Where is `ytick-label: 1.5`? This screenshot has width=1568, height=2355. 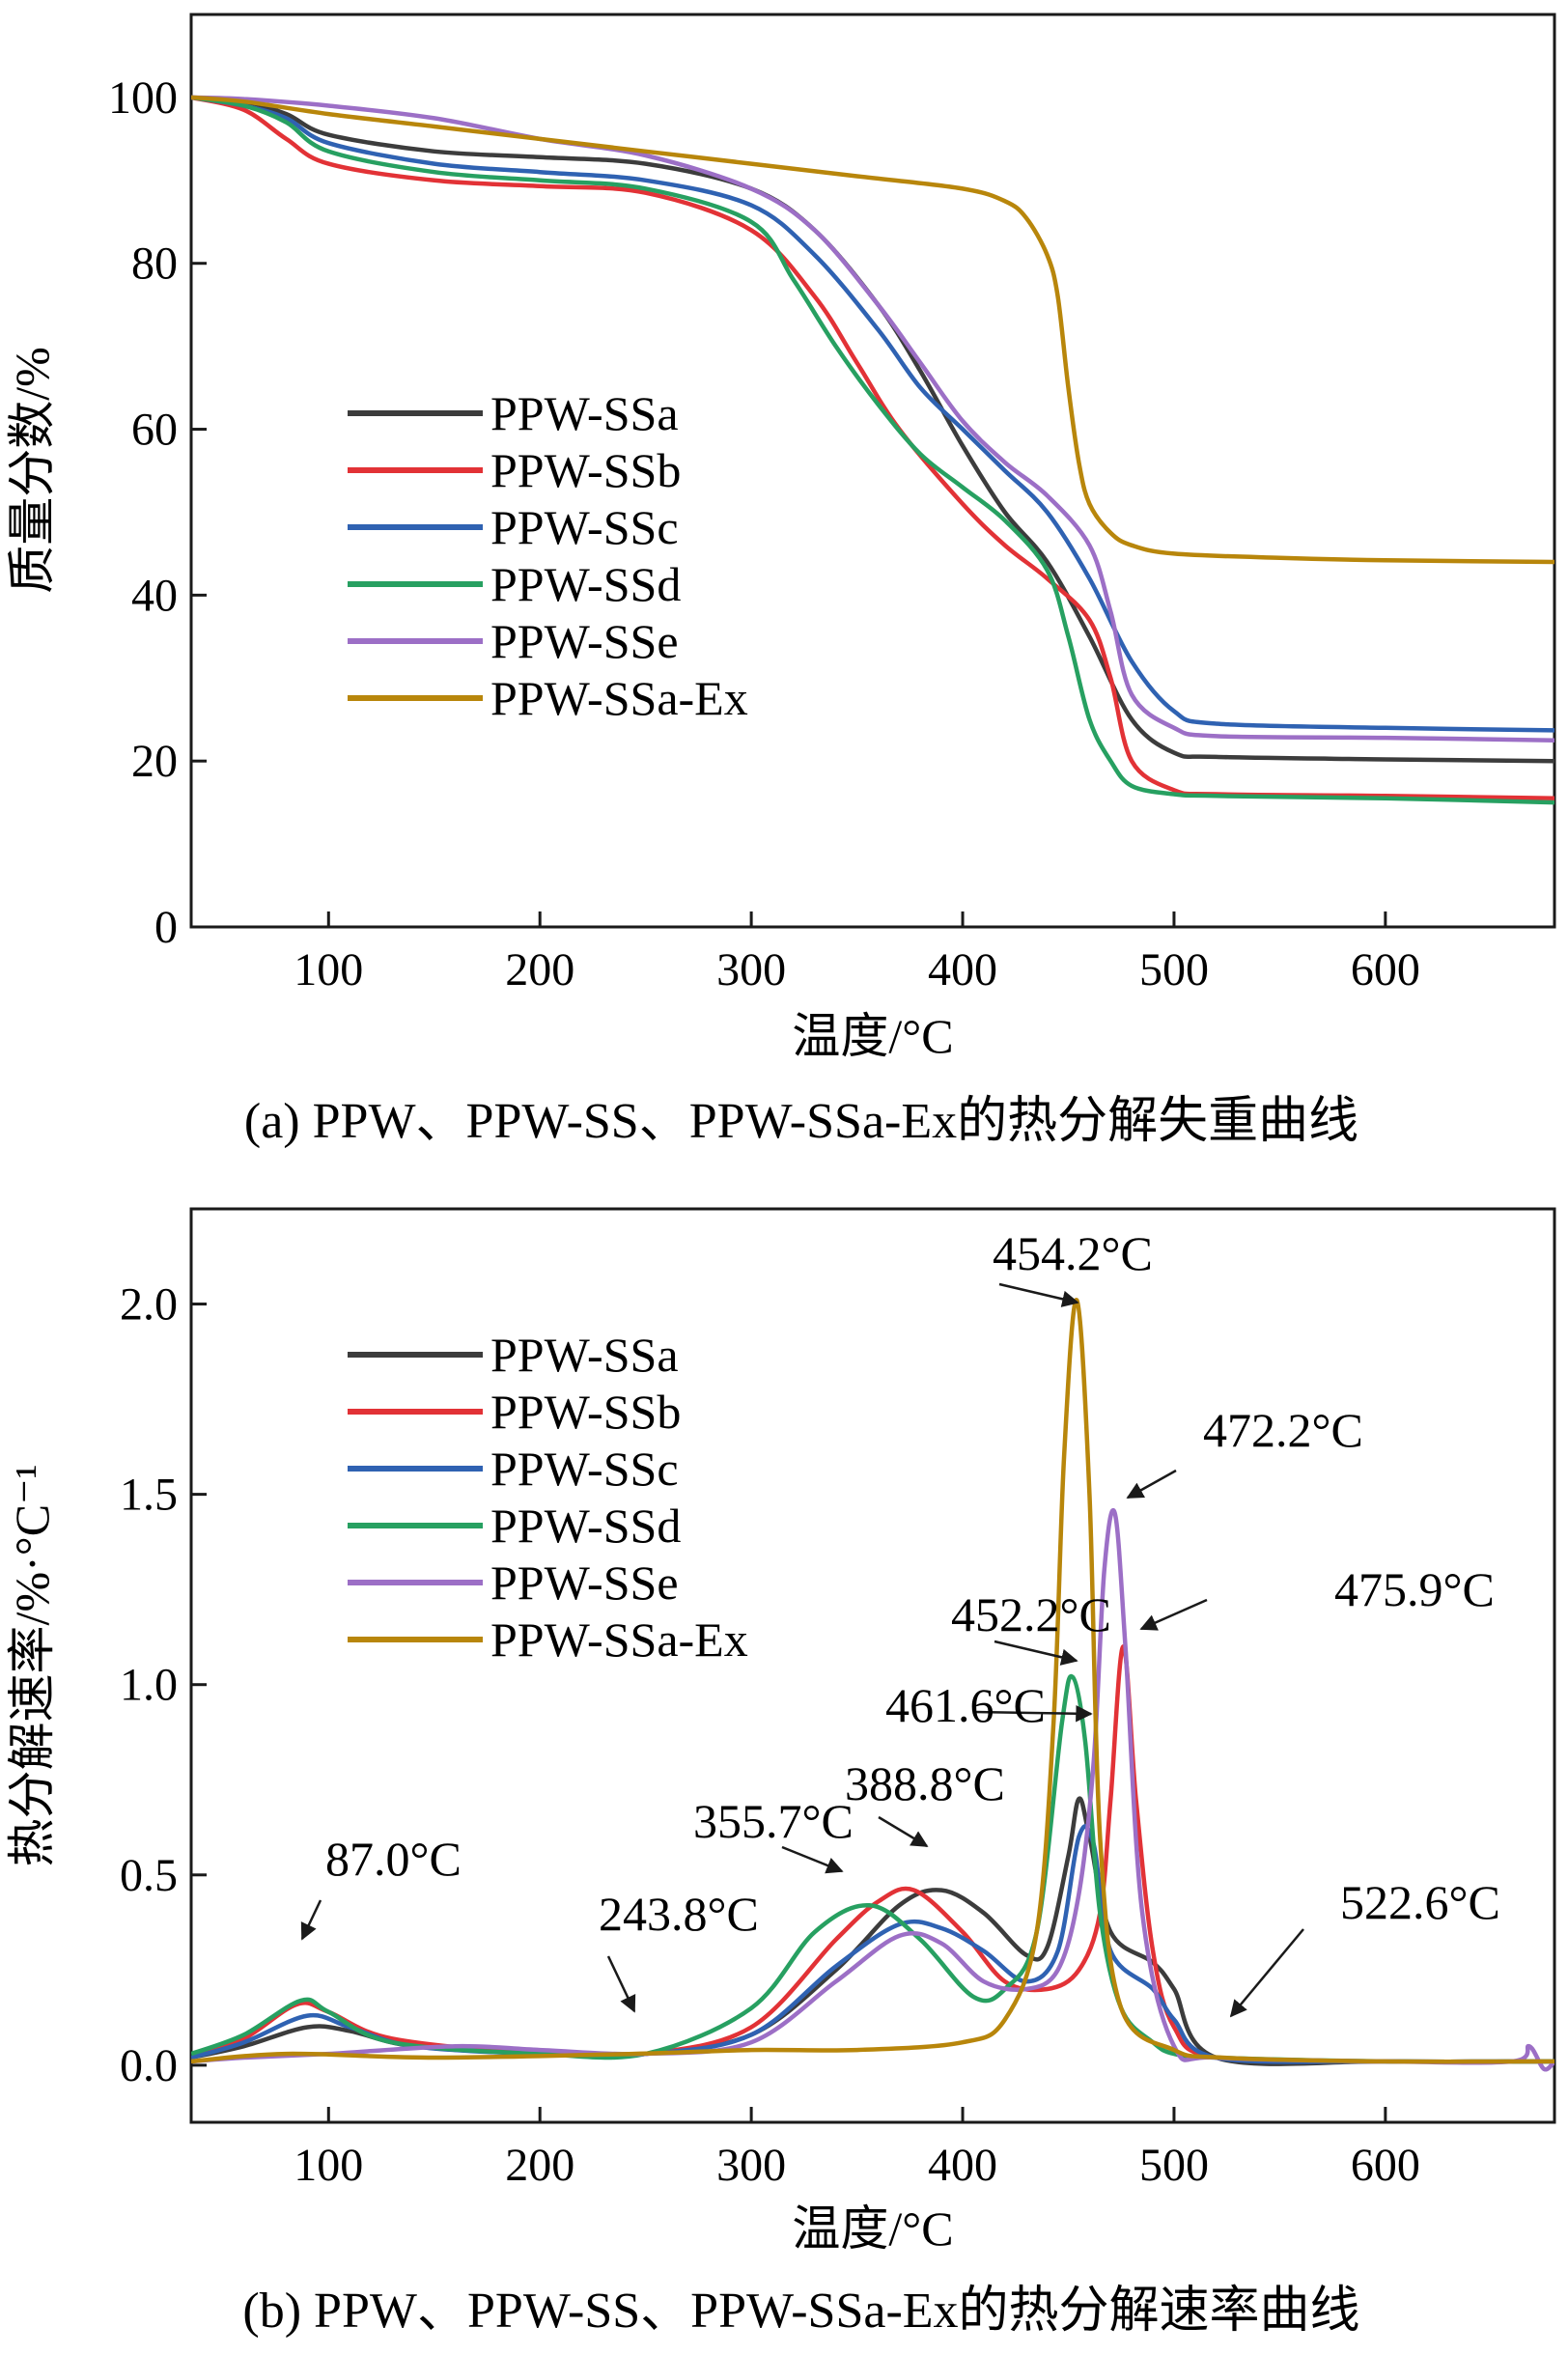 ytick-label: 1.5 is located at coordinates (149, 1495).